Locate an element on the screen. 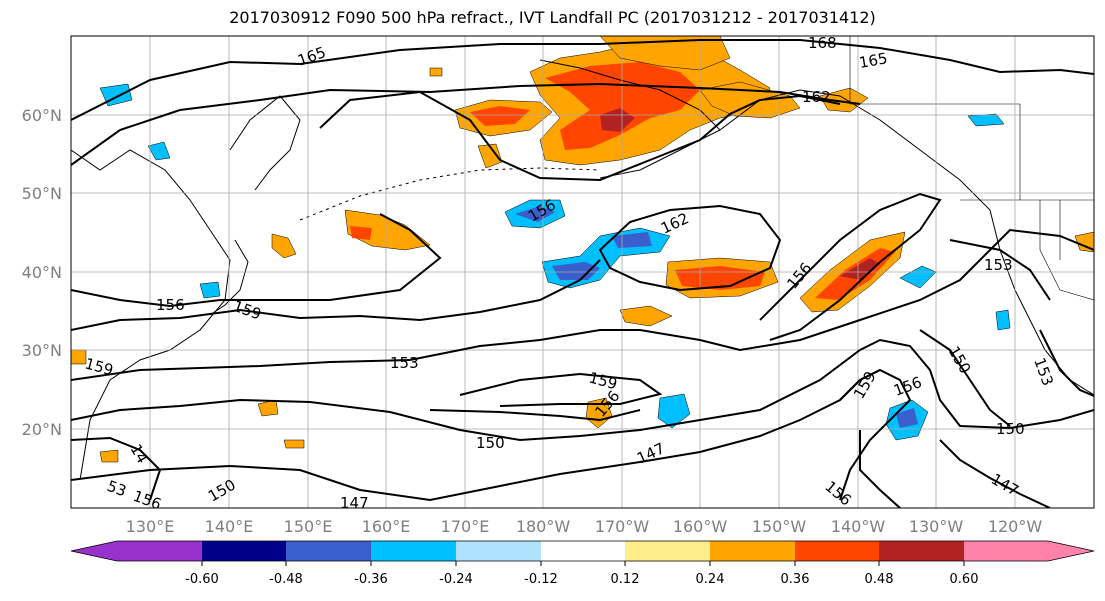 The height and width of the screenshot is (601, 1105). contour-label: 156 is located at coordinates (170, 305).